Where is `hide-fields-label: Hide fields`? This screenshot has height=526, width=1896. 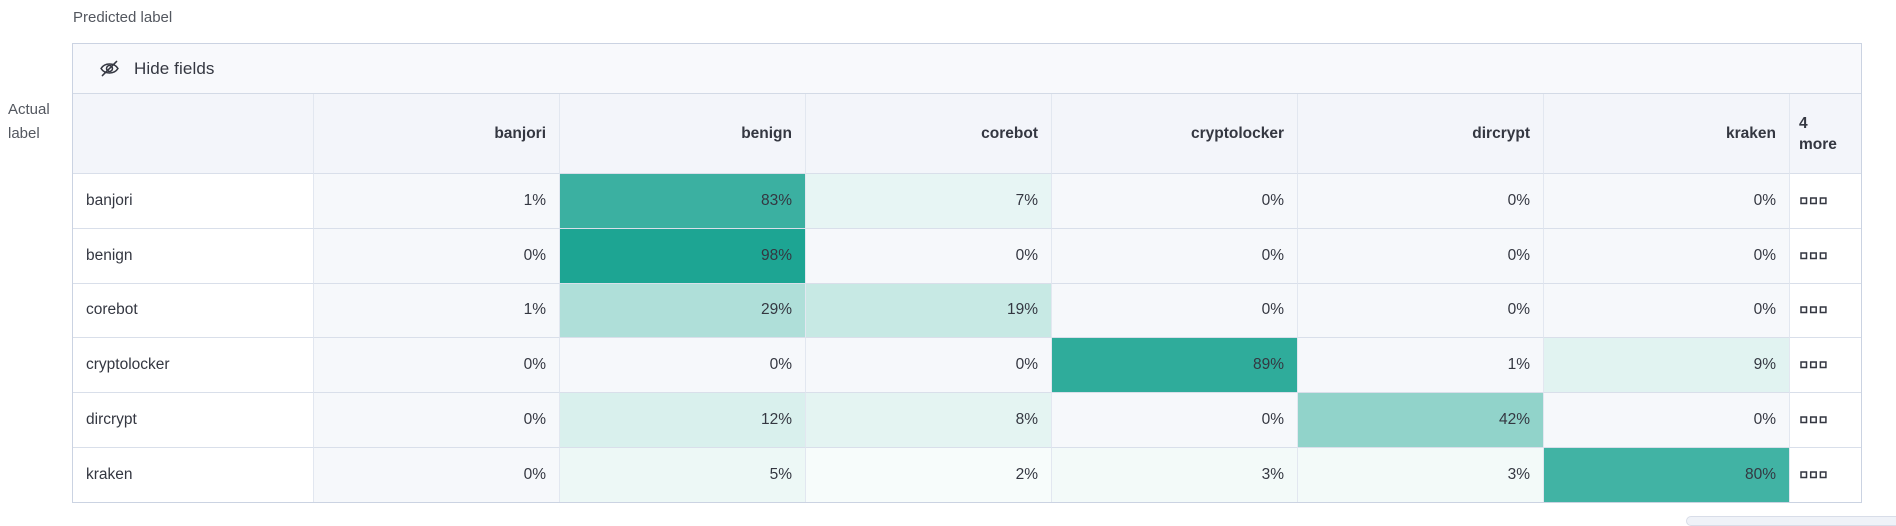 hide-fields-label: Hide fields is located at coordinates (174, 68).